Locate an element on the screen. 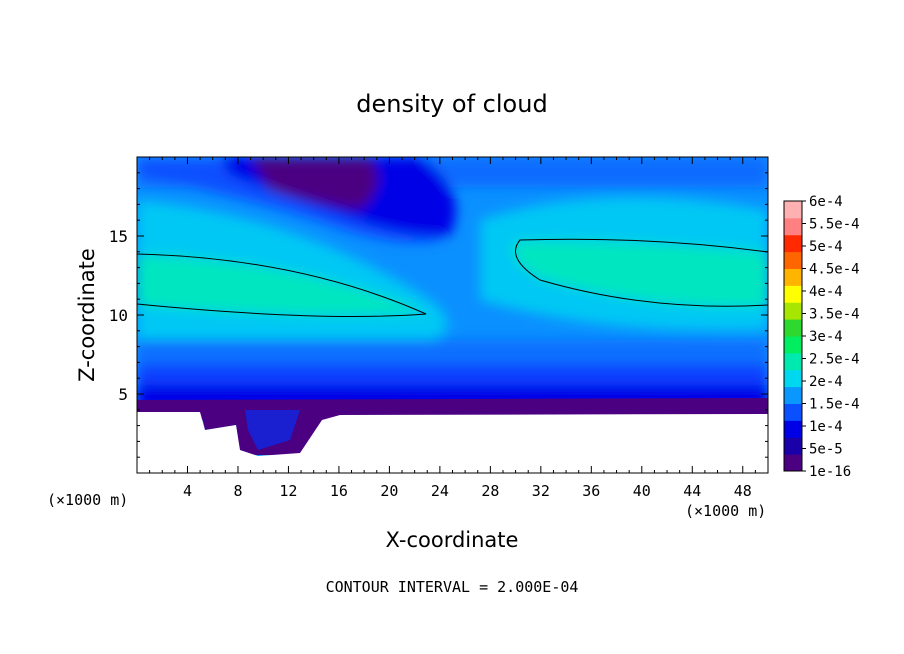 This screenshot has width=904, height=654. x-tick-label: 44 is located at coordinates (692, 491).